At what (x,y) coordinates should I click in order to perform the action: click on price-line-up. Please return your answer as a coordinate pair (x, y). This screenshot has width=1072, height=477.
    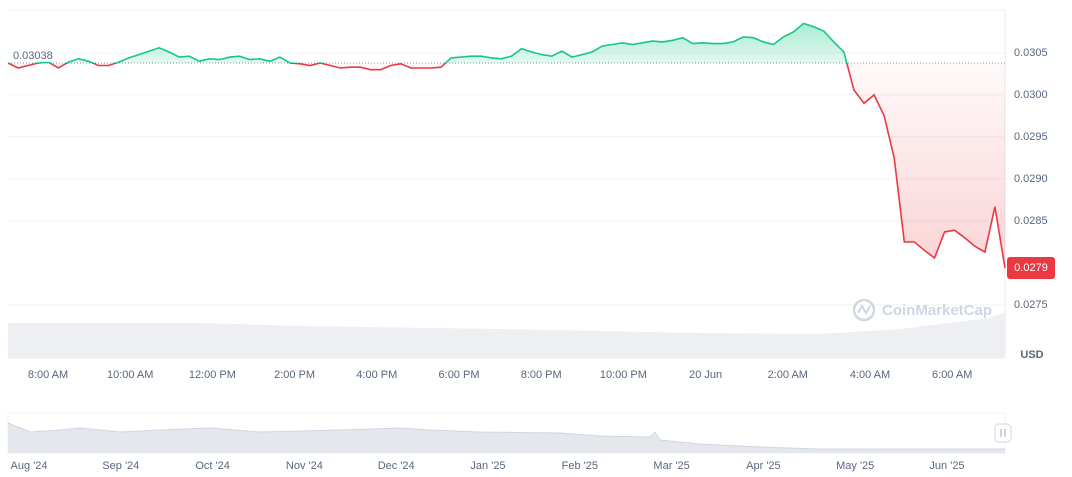
    Looking at the image, I should click on (428, 42).